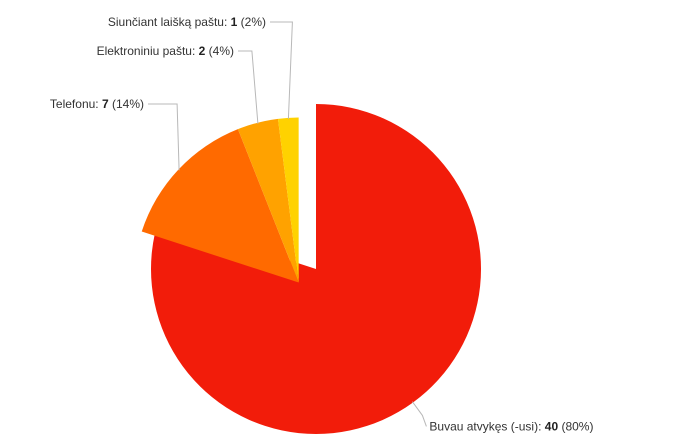 The width and height of the screenshot is (674, 437). What do you see at coordinates (164, 137) in the screenshot?
I see `leader-line-telefonu` at bounding box center [164, 137].